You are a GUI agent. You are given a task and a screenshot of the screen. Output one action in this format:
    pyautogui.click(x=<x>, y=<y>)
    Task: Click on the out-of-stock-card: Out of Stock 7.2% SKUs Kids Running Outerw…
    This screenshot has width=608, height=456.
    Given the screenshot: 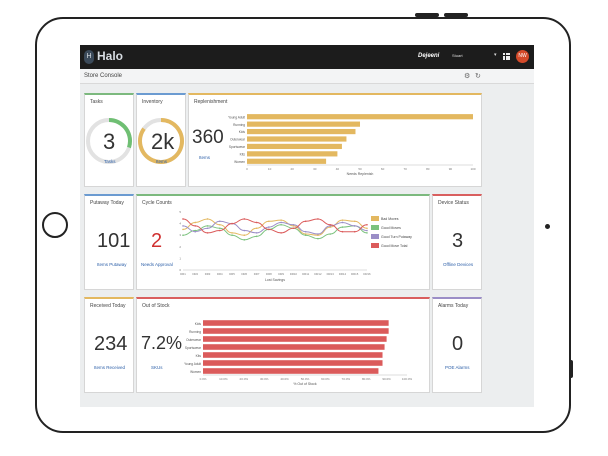 What is the action you would take?
    pyautogui.click(x=283, y=345)
    